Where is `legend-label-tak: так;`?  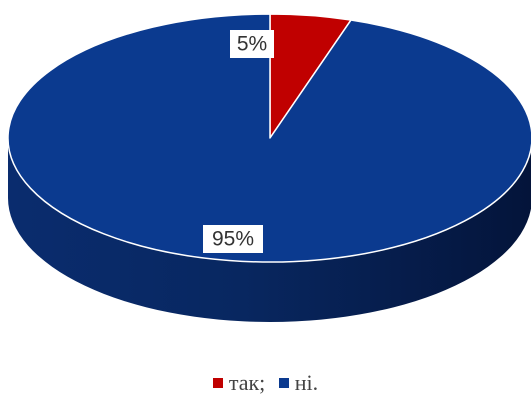 legend-label-tak: так; is located at coordinates (247, 382).